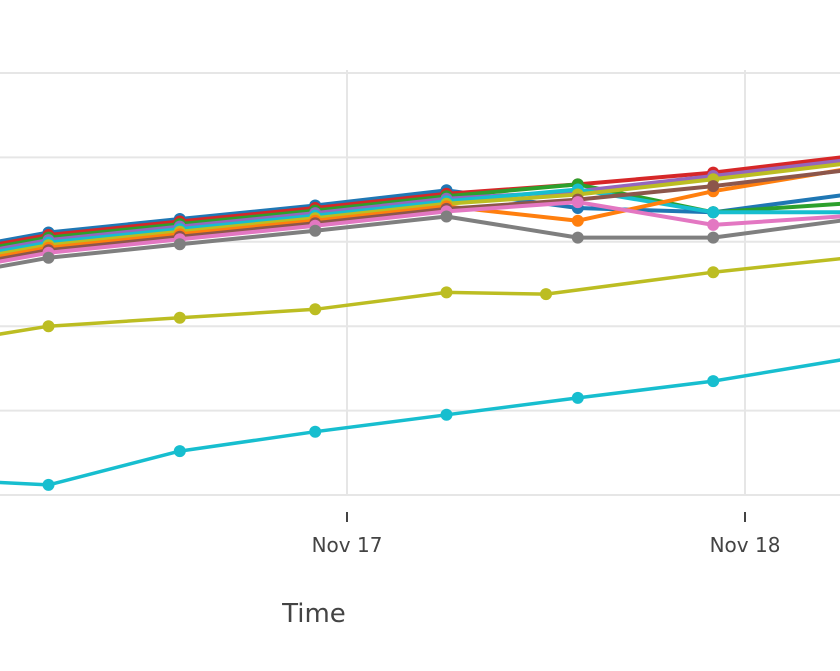 This screenshot has height=671, width=840. What do you see at coordinates (313, 614) in the screenshot?
I see `x-axis-title: Time` at bounding box center [313, 614].